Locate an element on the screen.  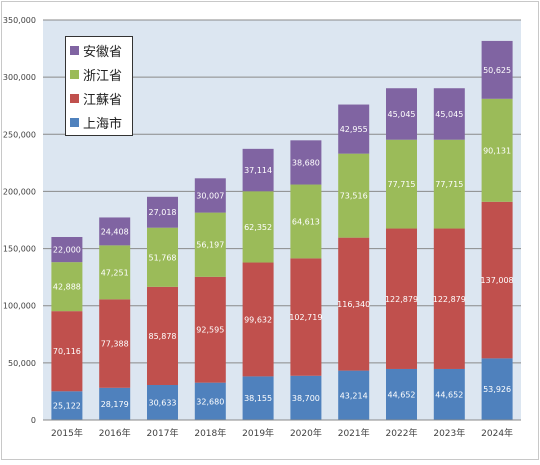
data-label: 43,214 is located at coordinates (354, 395).